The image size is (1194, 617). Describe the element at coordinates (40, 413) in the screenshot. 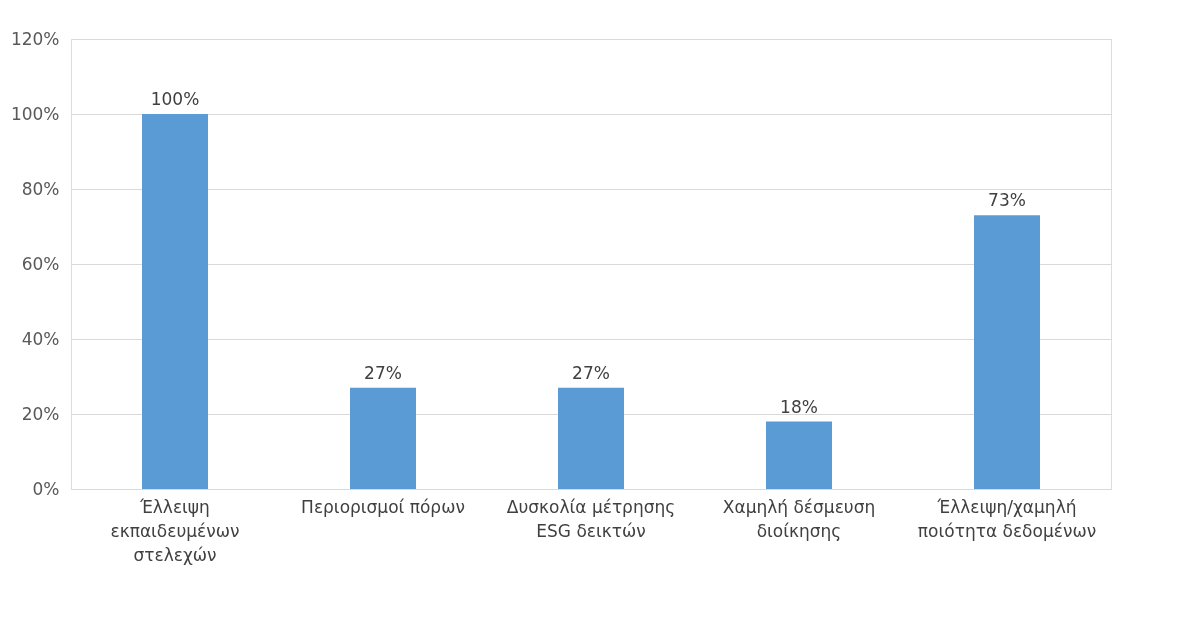

I see `y-tick-label: 20%` at that location.